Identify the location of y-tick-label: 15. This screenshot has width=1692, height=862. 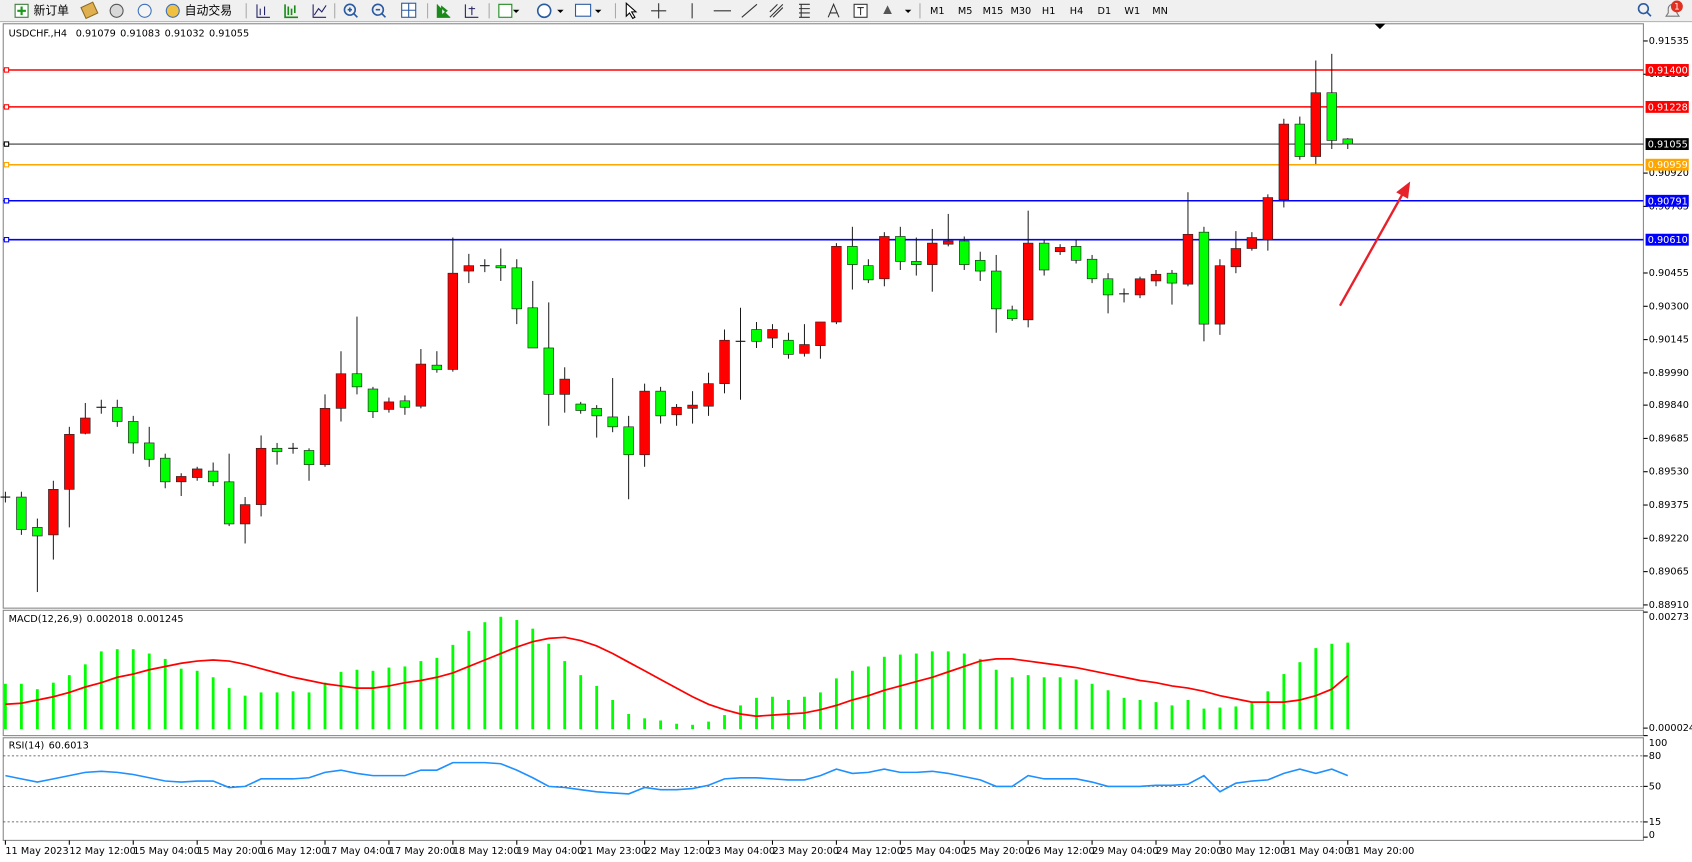
(1655, 822).